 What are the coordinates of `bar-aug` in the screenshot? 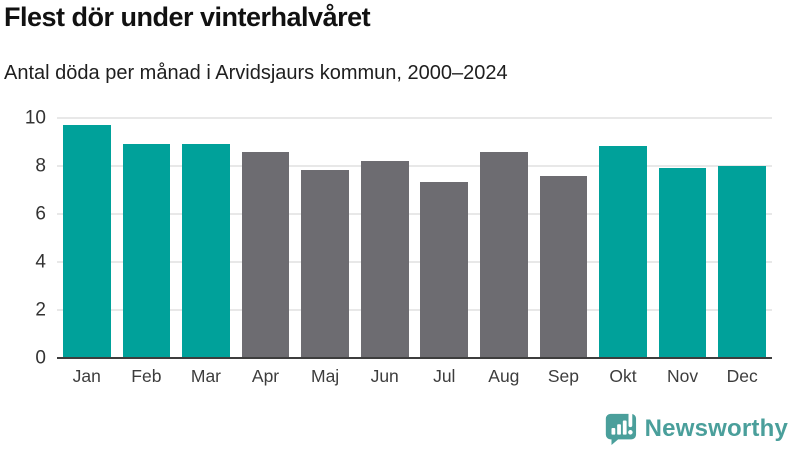 It's located at (504, 254).